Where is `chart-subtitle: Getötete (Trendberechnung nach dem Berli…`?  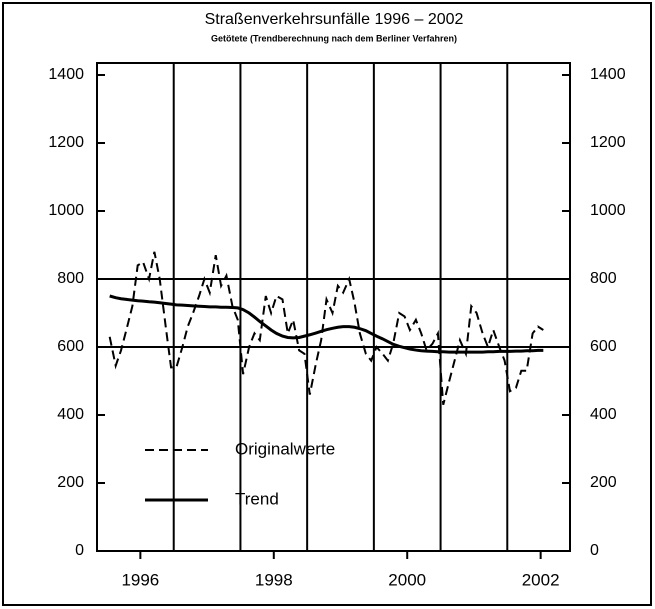 chart-subtitle: Getötete (Trendberechnung nach dem Berli… is located at coordinates (334, 38).